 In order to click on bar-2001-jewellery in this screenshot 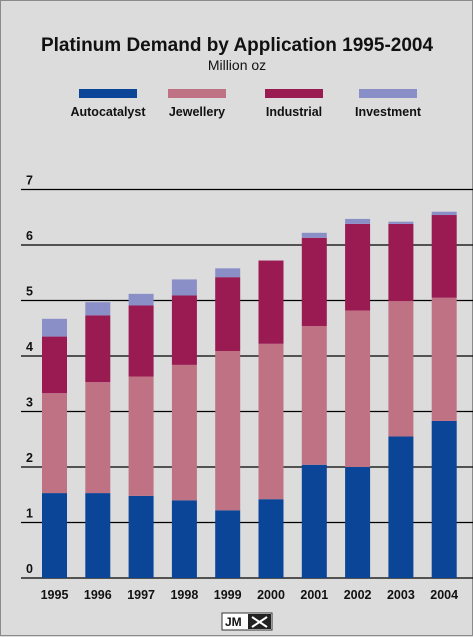, I will do `click(314, 395)`.